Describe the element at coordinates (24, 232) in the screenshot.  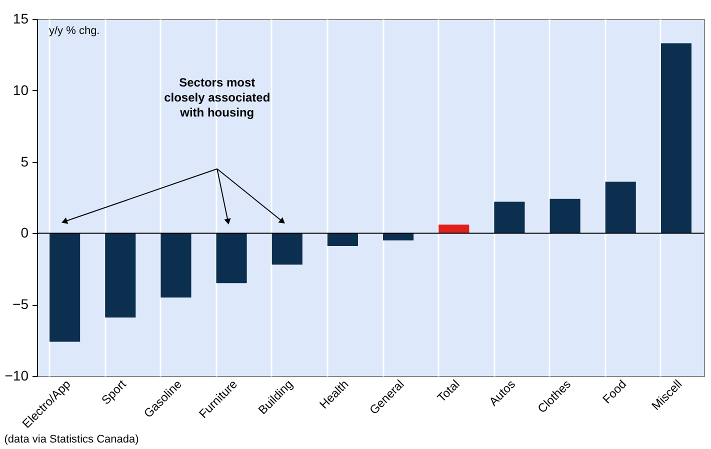
I see `y-tick-label: 0` at that location.